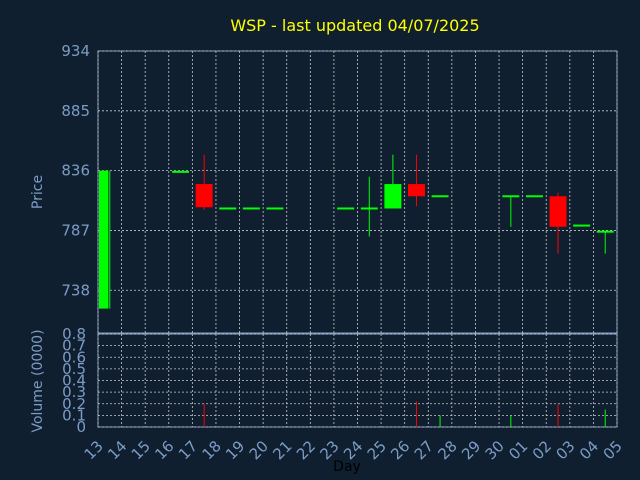  Describe the element at coordinates (347, 467) in the screenshot. I see `x-axis-label: Day` at that location.